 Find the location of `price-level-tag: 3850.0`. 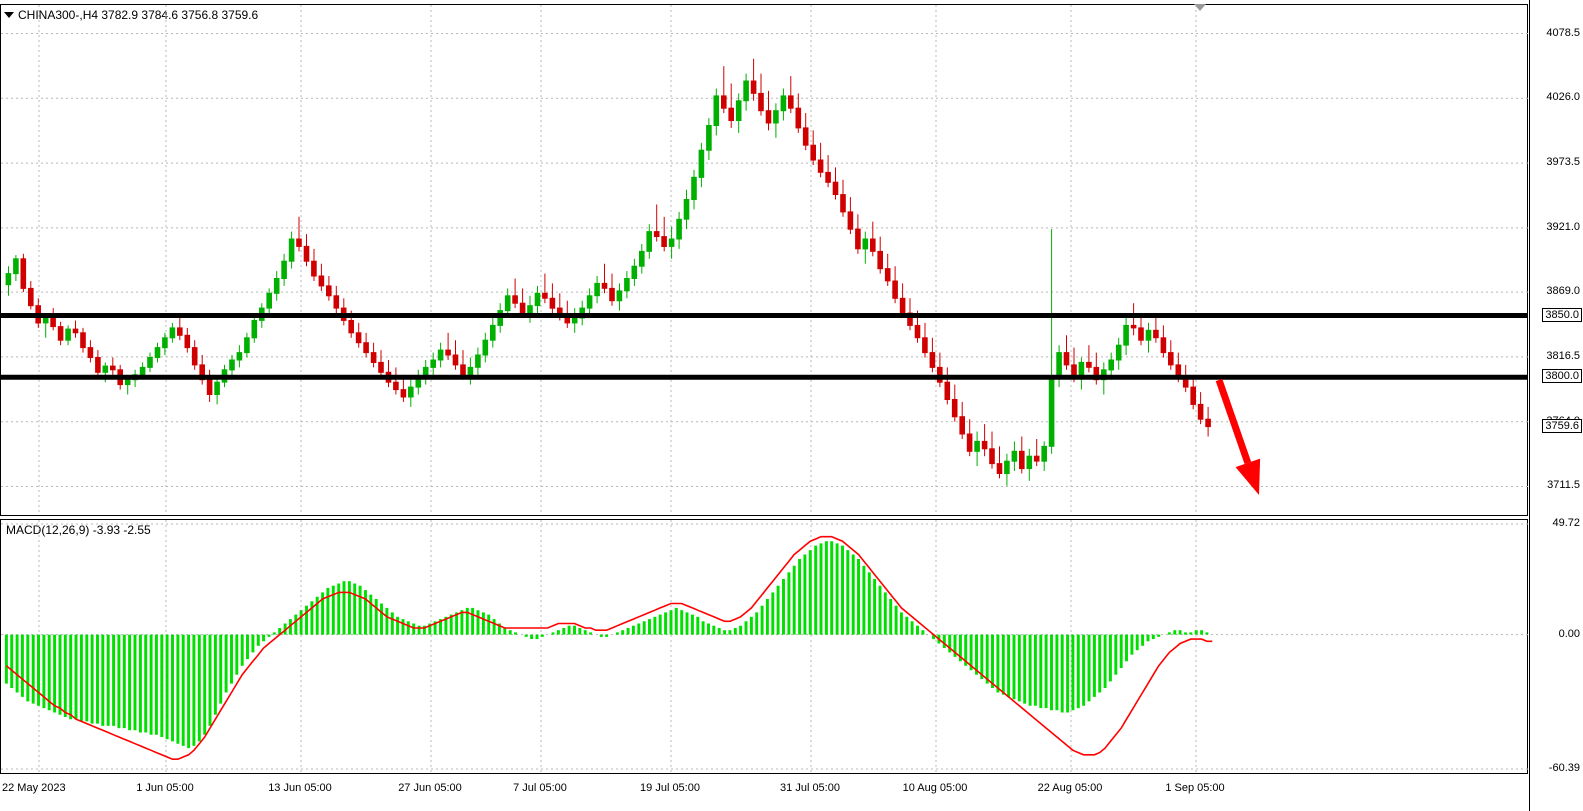

price-level-tag: 3850.0 is located at coordinates (1562, 314).